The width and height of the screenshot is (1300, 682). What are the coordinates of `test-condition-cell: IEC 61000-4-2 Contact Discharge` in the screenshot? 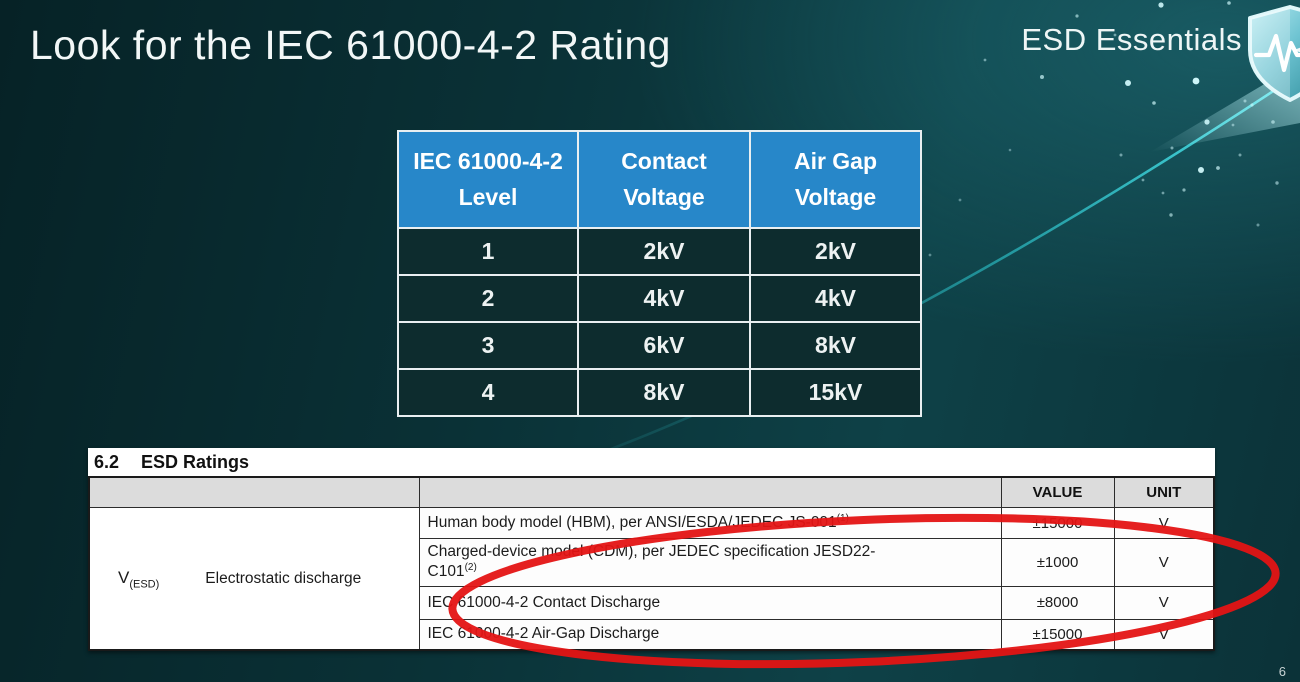 It's located at (710, 602).